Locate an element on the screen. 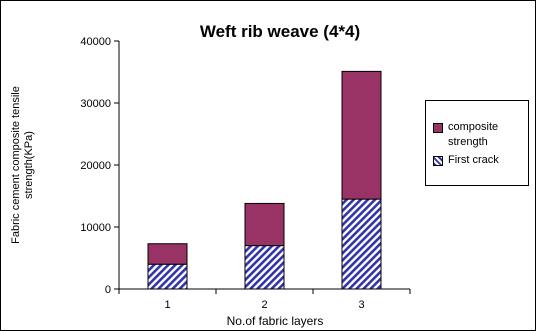  x-tick-label: 3 is located at coordinates (361, 305).